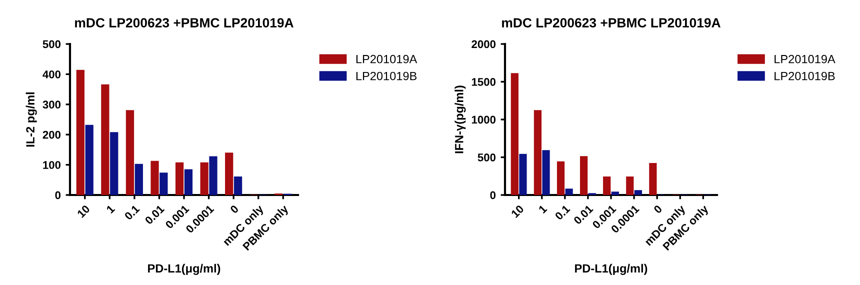 The height and width of the screenshot is (285, 860). I want to click on y-tick-label: 1000, so click(484, 120).